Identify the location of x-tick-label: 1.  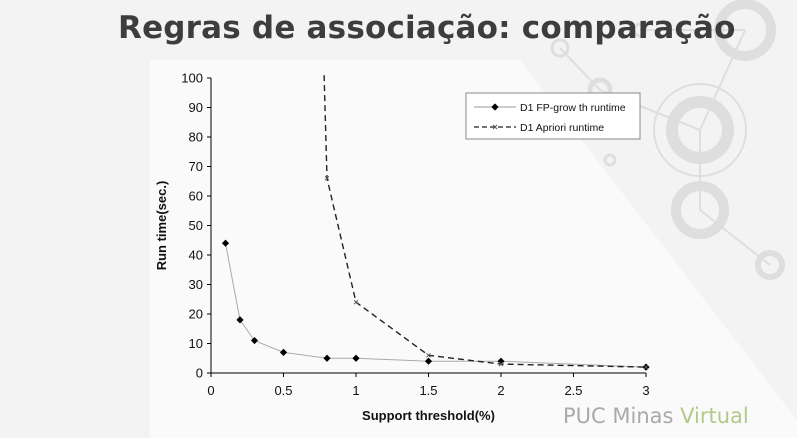
(355, 390).